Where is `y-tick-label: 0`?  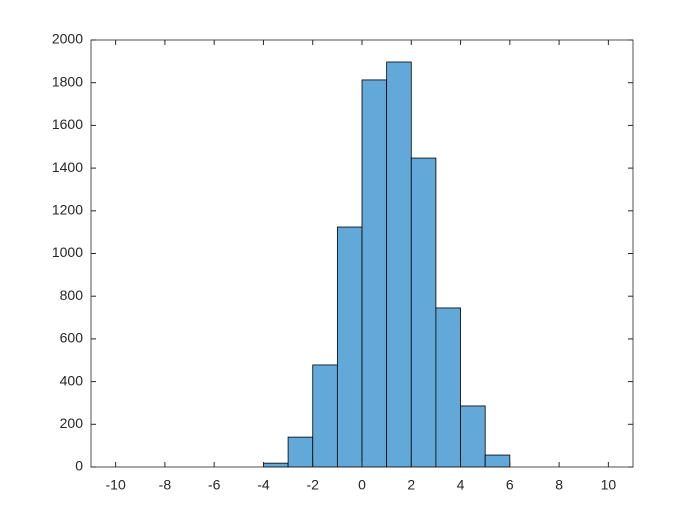
y-tick-label: 0 is located at coordinates (79, 466).